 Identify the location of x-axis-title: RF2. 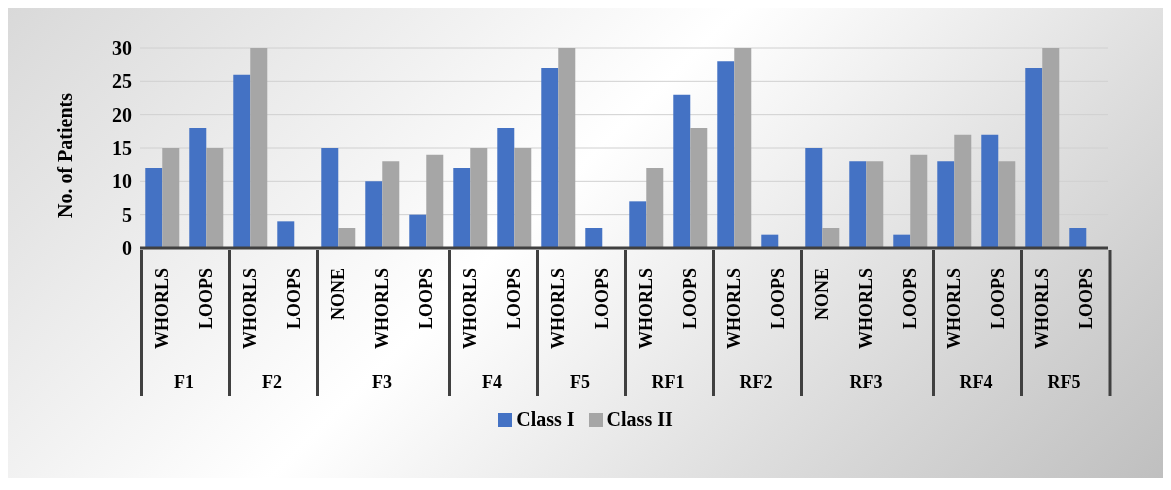
(756, 382).